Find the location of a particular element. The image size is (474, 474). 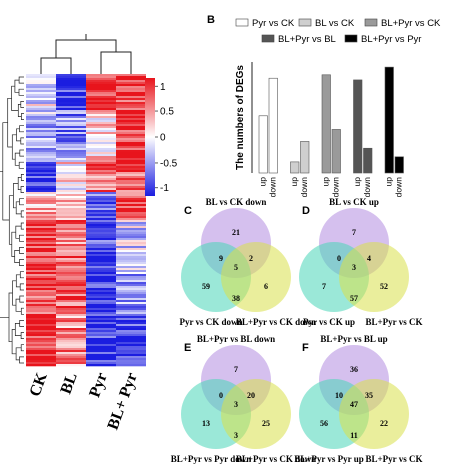

x-tick-label: down is located at coordinates (335, 187).